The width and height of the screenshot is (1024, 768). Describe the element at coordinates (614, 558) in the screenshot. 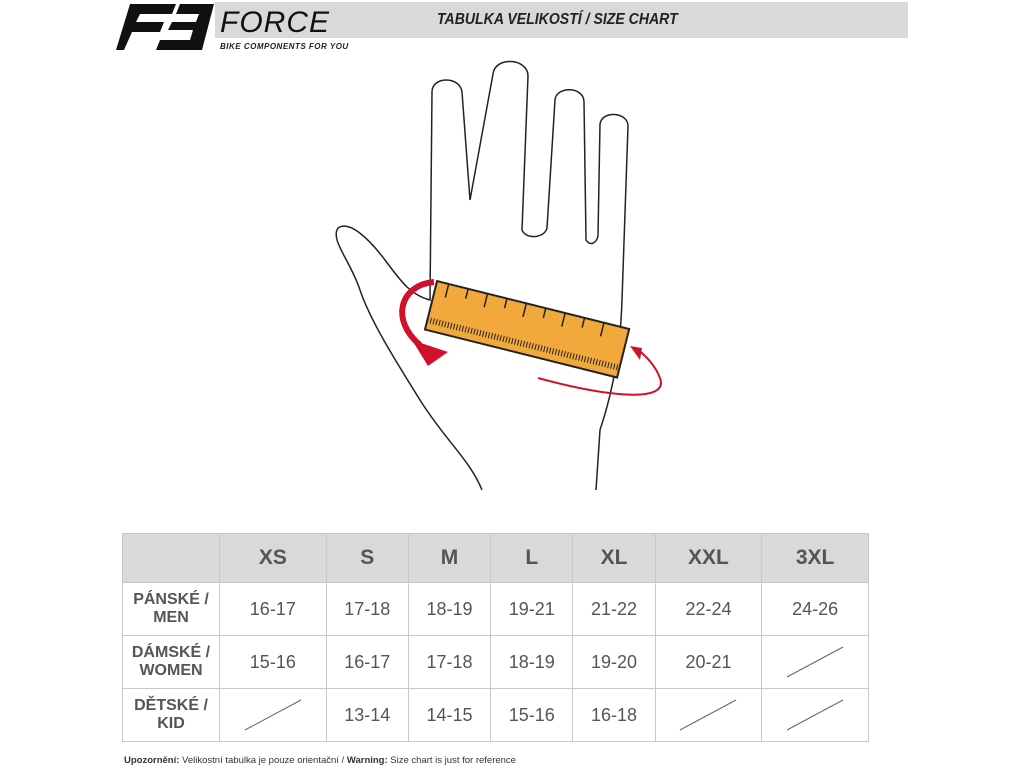

I see `col-xl: XL` at that location.